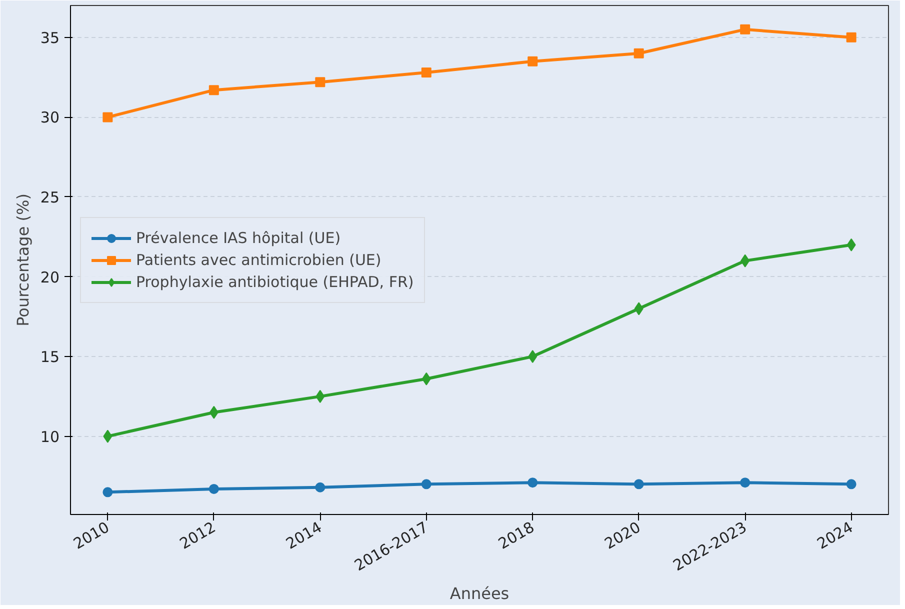 The image size is (905, 609). I want to click on y-tick-label: 20, so click(50, 277).